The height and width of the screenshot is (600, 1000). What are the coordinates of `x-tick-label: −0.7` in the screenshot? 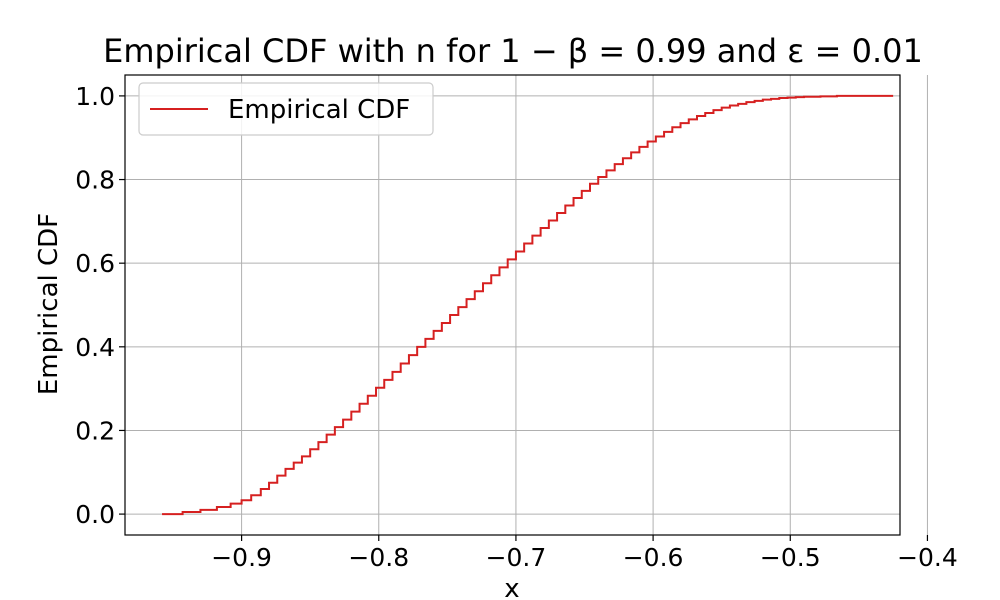 It's located at (516, 557).